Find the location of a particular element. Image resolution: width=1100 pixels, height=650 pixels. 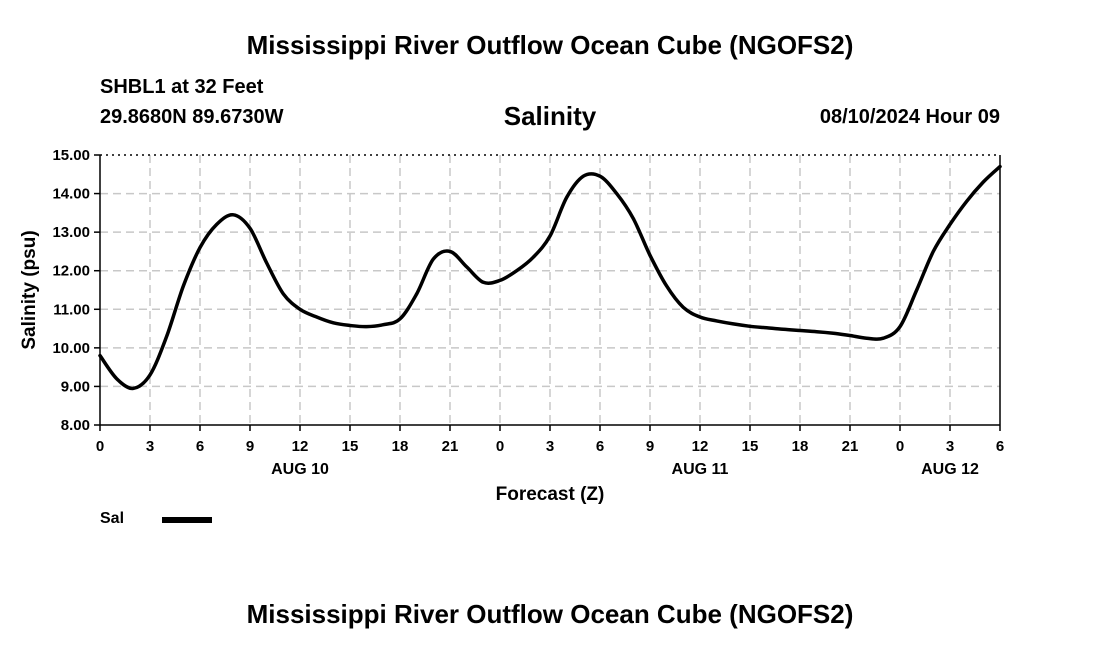

y-axis-label: Salinity (psu) is located at coordinates (29, 289).